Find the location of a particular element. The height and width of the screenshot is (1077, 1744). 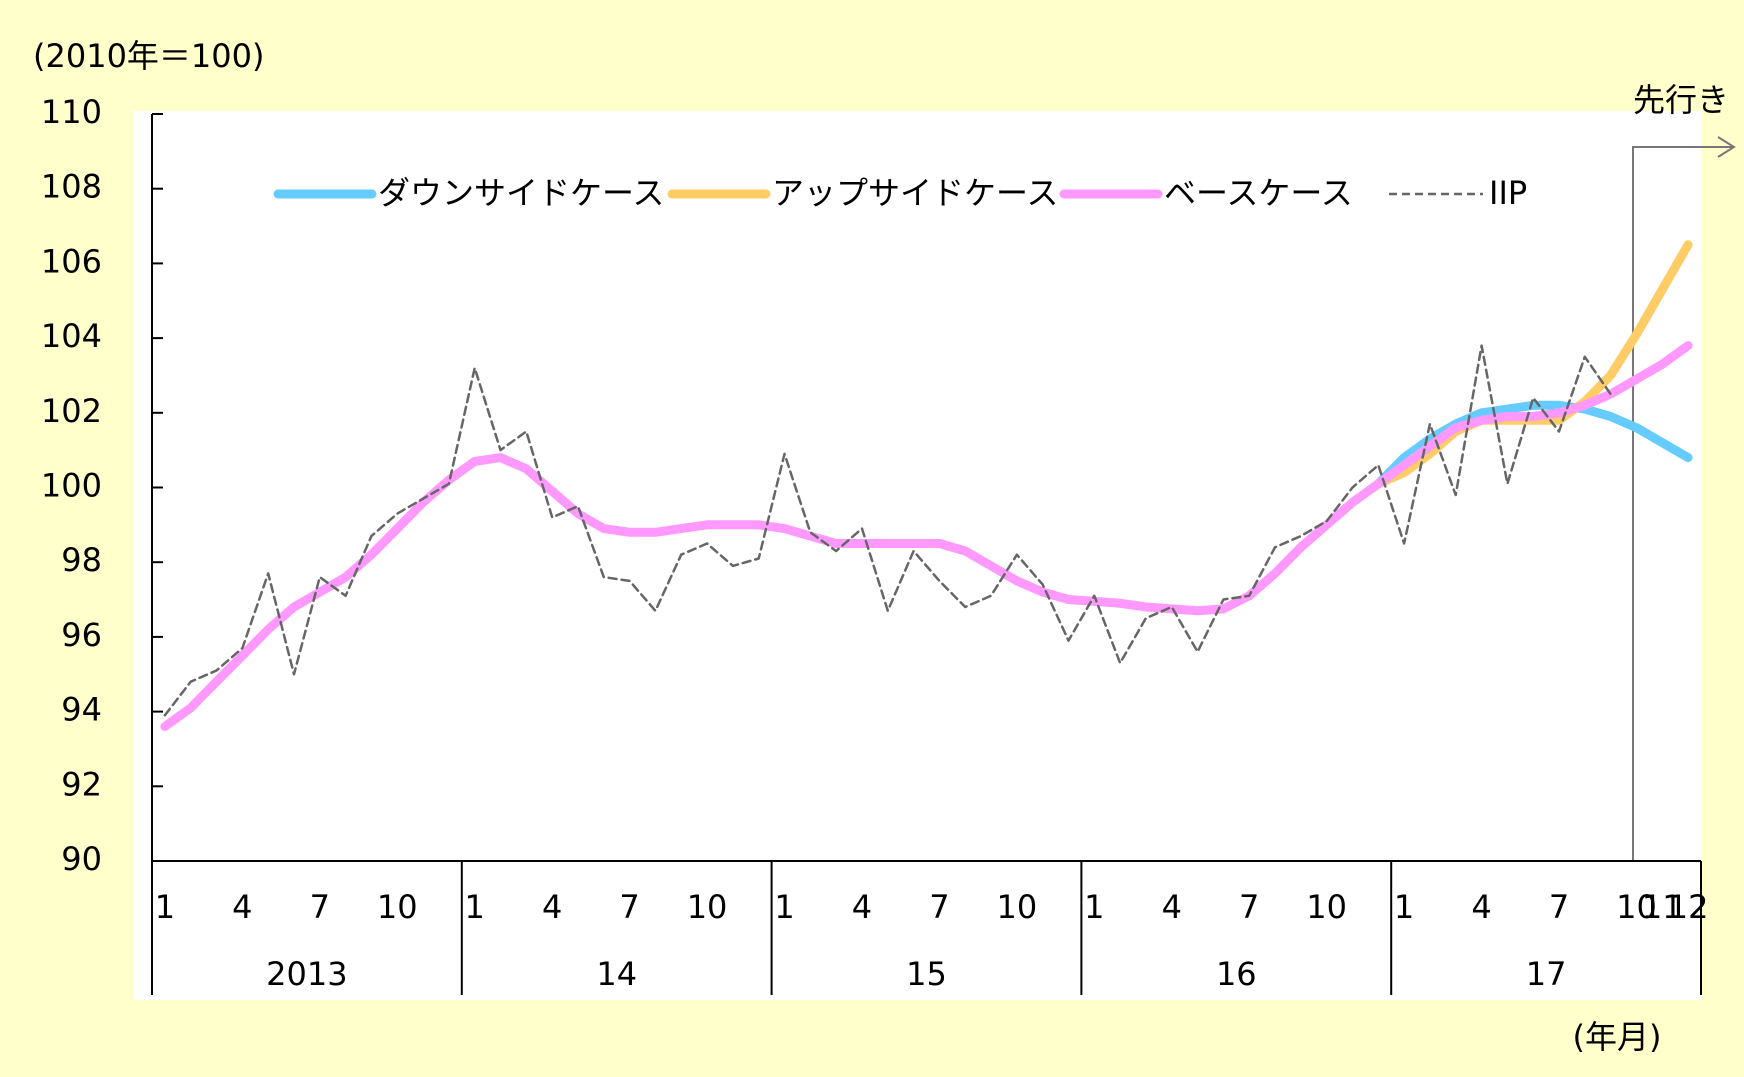

year-label: 17 is located at coordinates (1546, 974).